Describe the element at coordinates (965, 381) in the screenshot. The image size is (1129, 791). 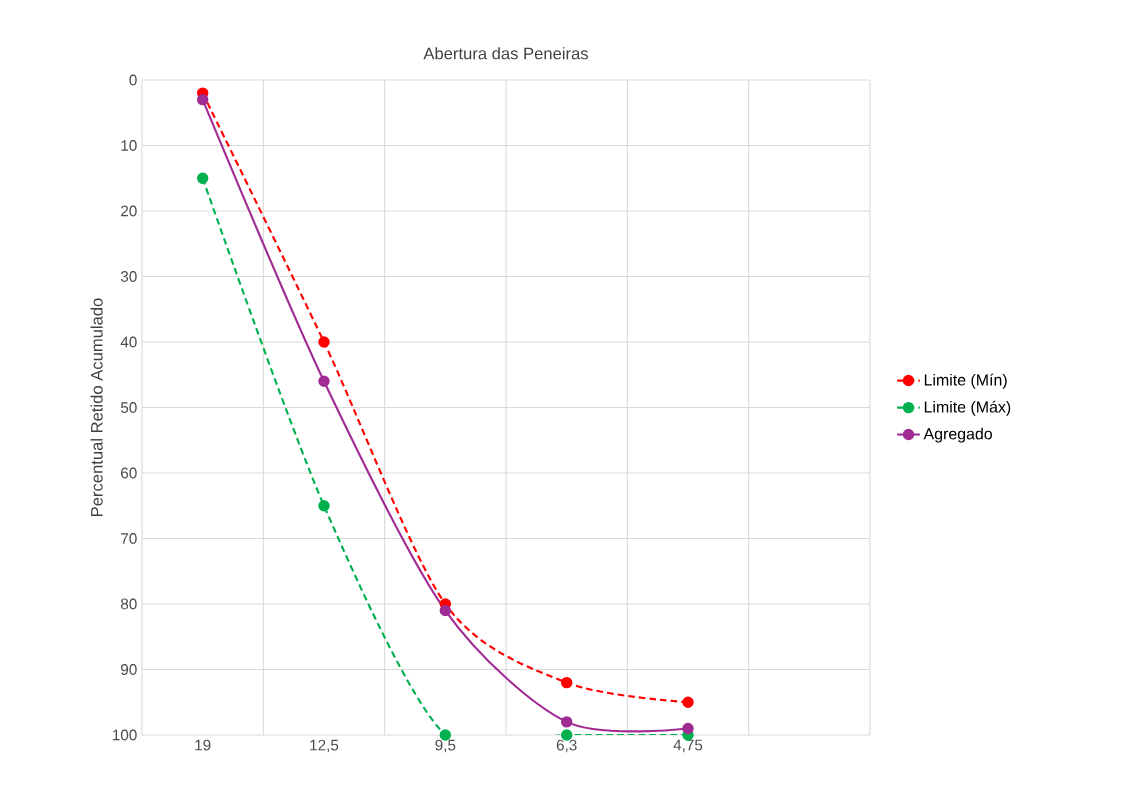
I see `legend-label: Limite (Mín)` at that location.